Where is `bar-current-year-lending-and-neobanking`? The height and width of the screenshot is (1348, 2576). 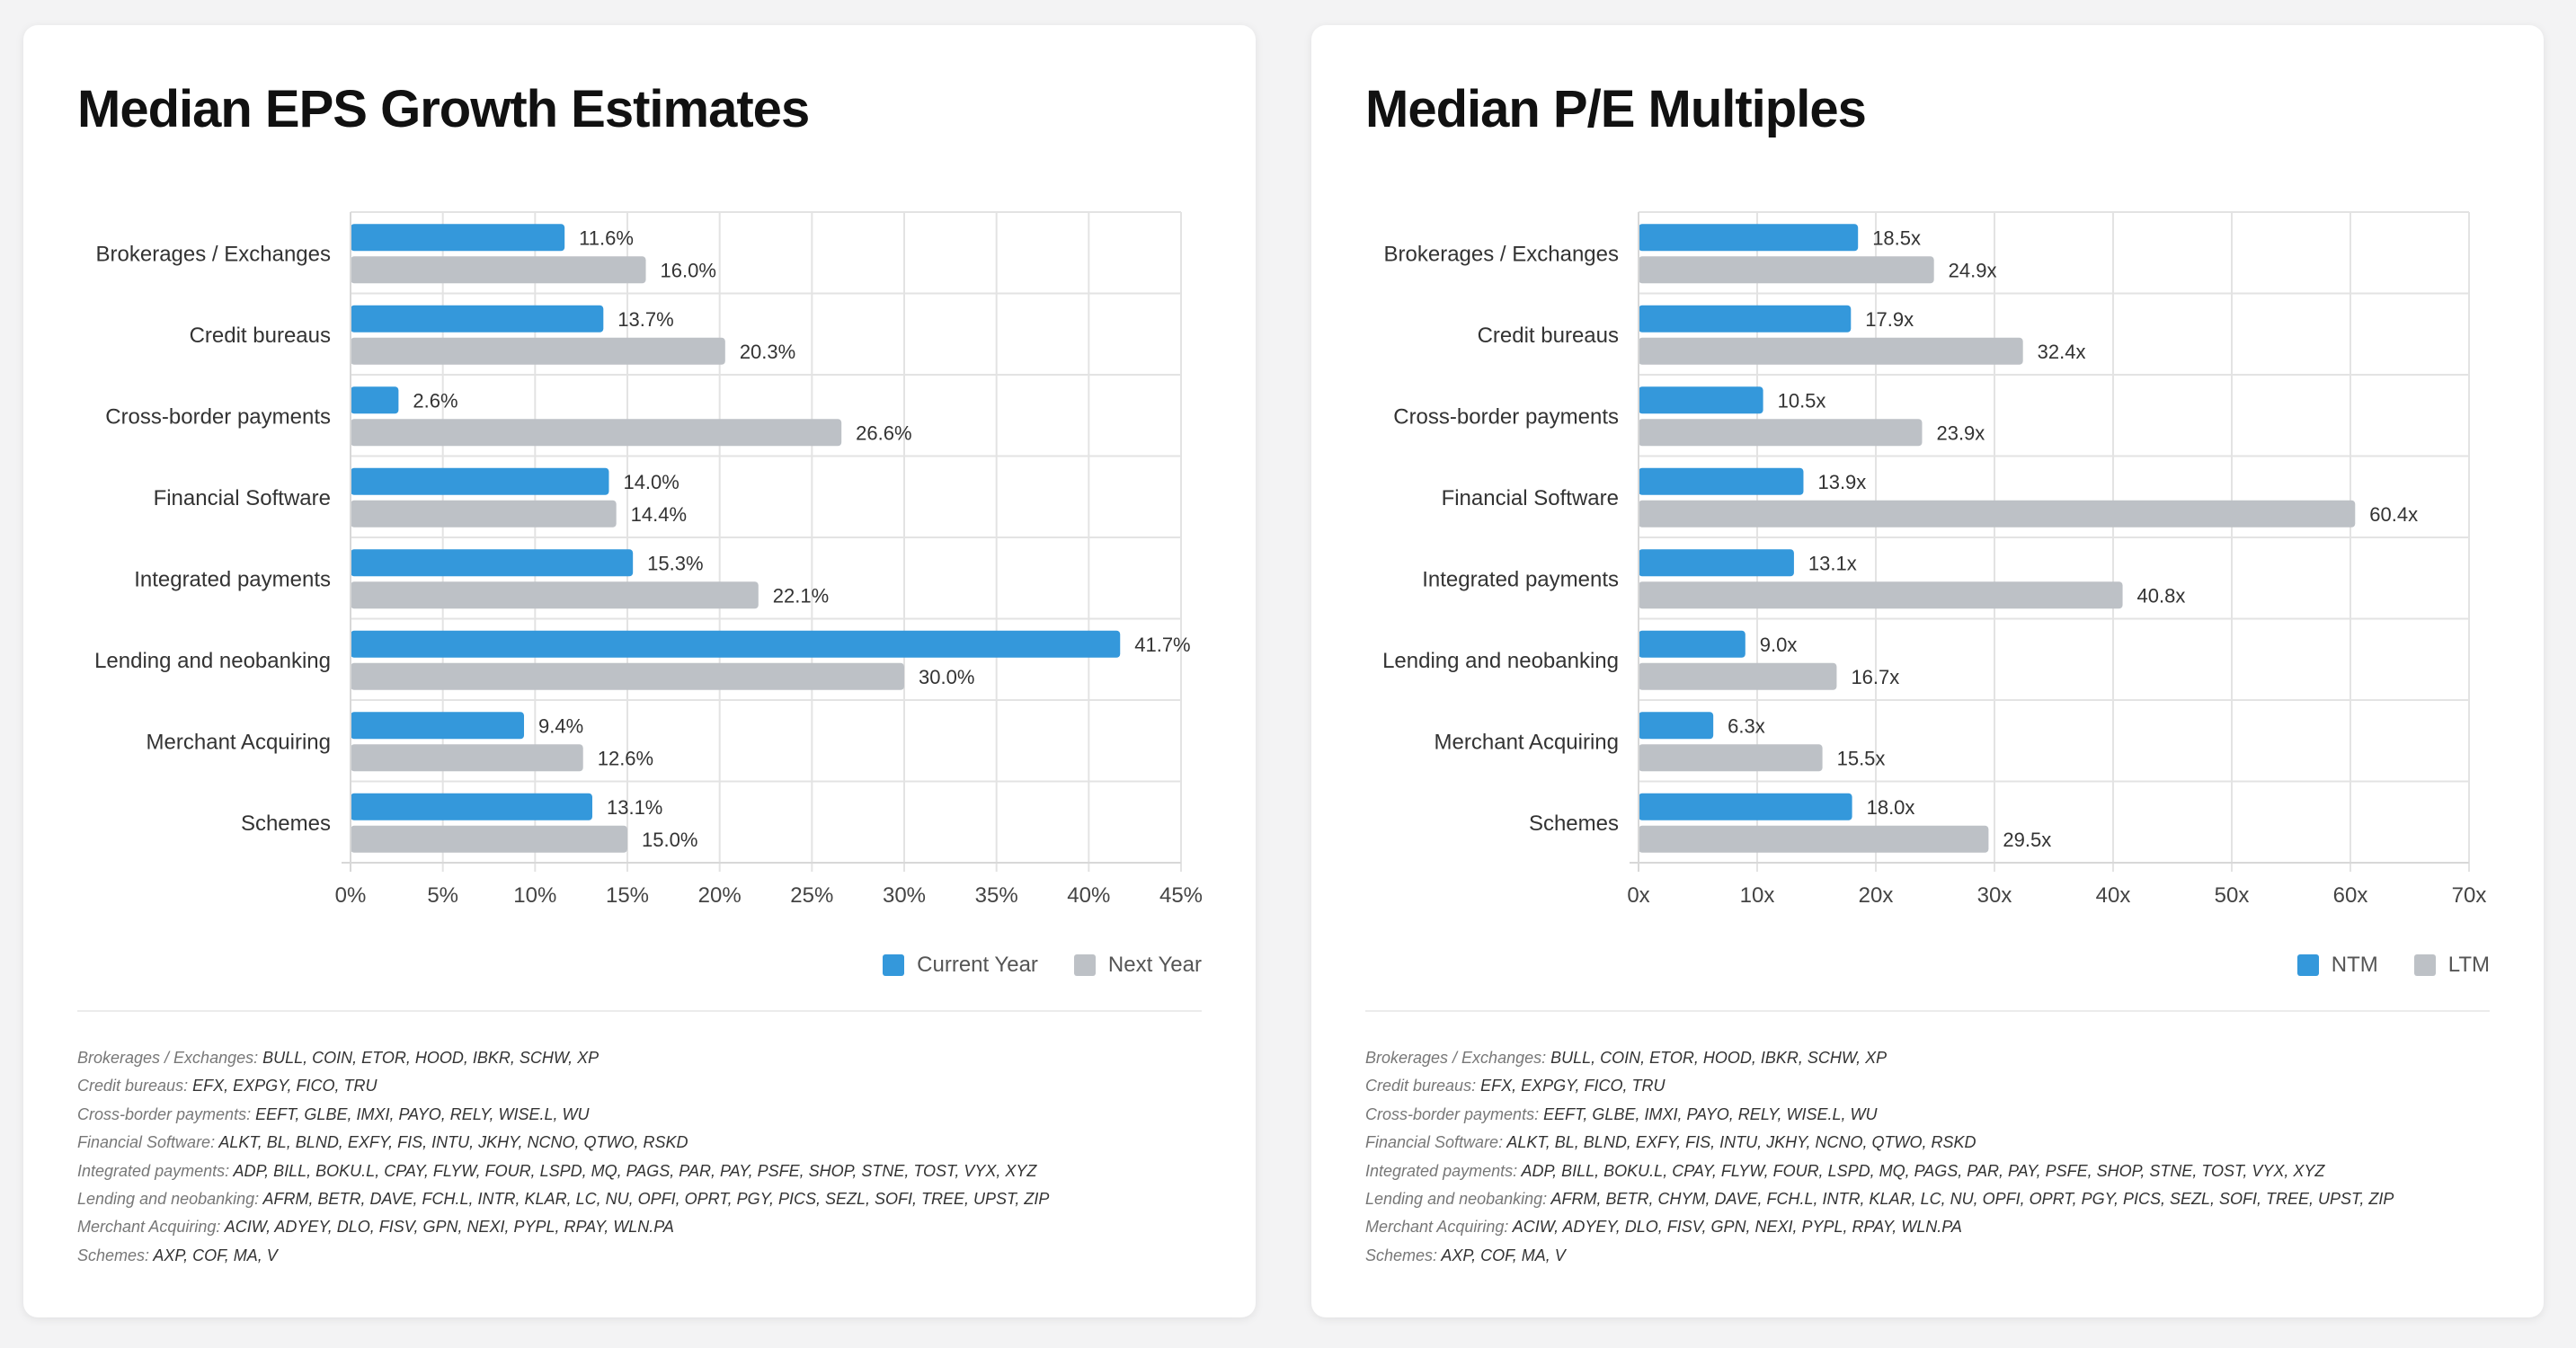
bar-current-year-lending-and-neobanking is located at coordinates (736, 644).